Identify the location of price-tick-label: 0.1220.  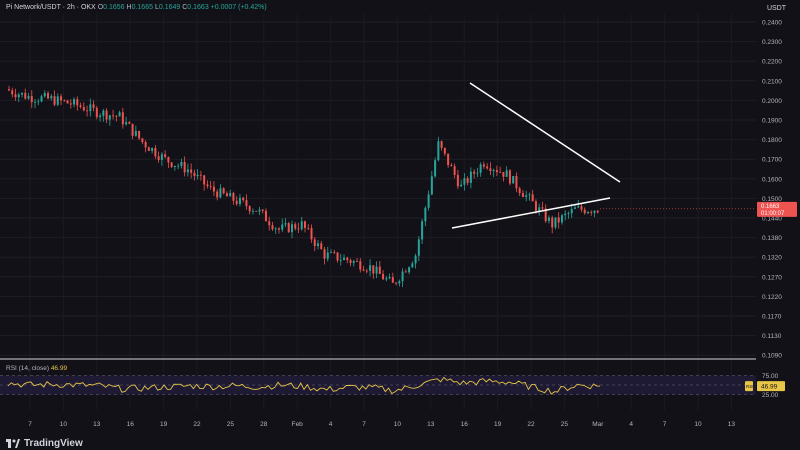
(772, 297).